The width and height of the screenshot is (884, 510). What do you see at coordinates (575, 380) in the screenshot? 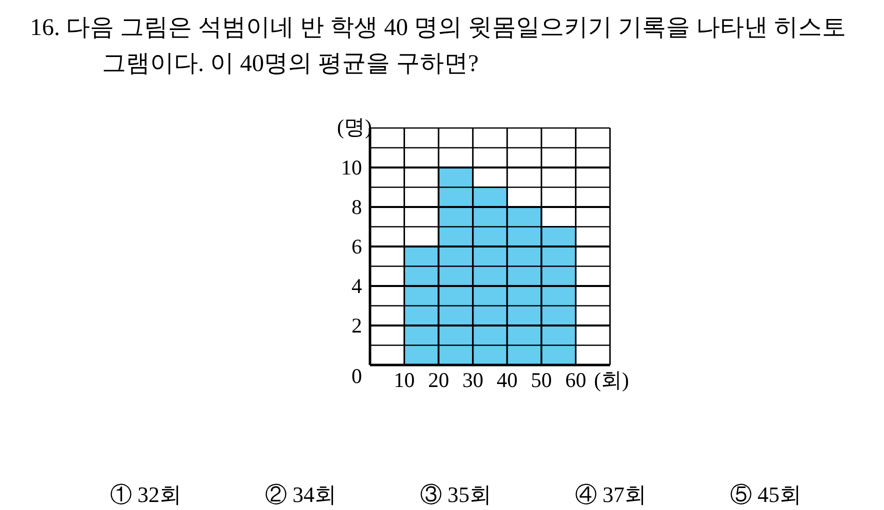
I see `x-tick-label: 60` at bounding box center [575, 380].